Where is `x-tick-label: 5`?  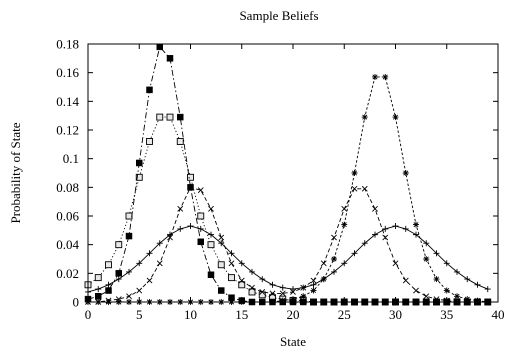 x-tick-label: 5 is located at coordinates (139, 314).